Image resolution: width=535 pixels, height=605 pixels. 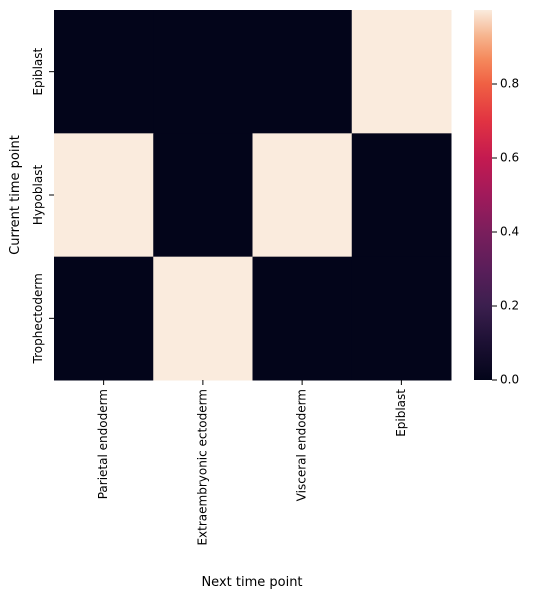 What do you see at coordinates (509, 84) in the screenshot?
I see `colorbar-tick-label: 0.8` at bounding box center [509, 84].